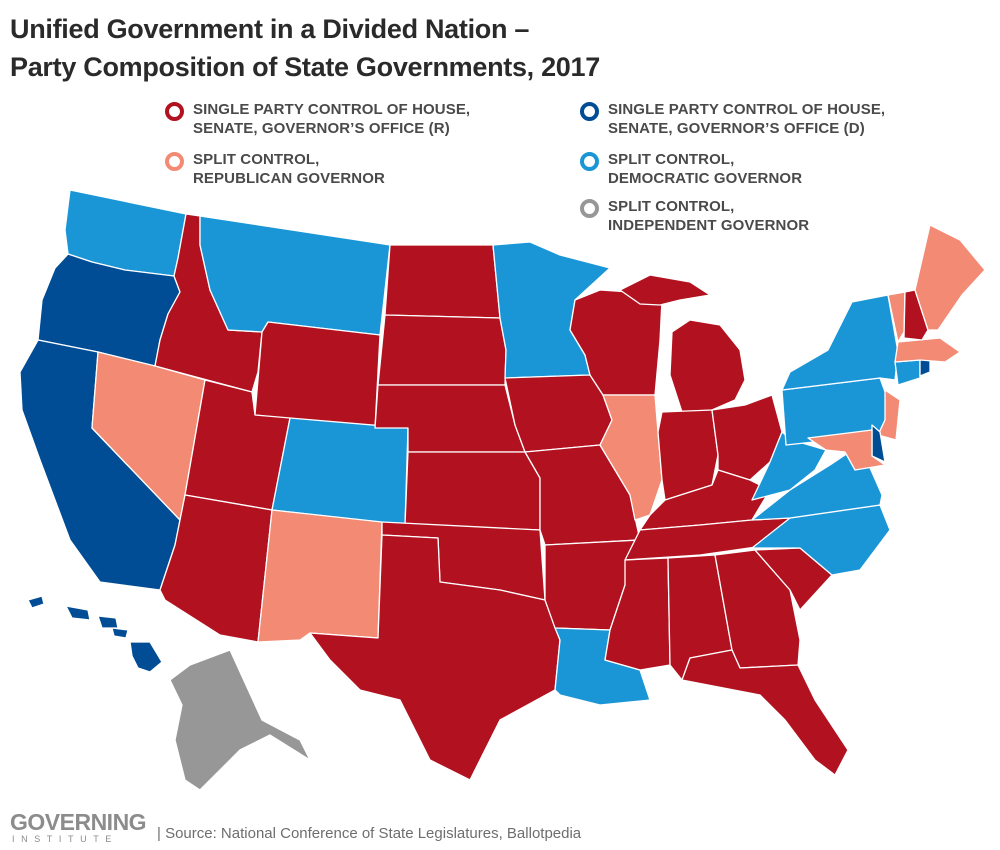 Image resolution: width=1000 pixels, height=850 pixels. I want to click on governing-logo: GOVERNING INSTITUTE, so click(78, 827).